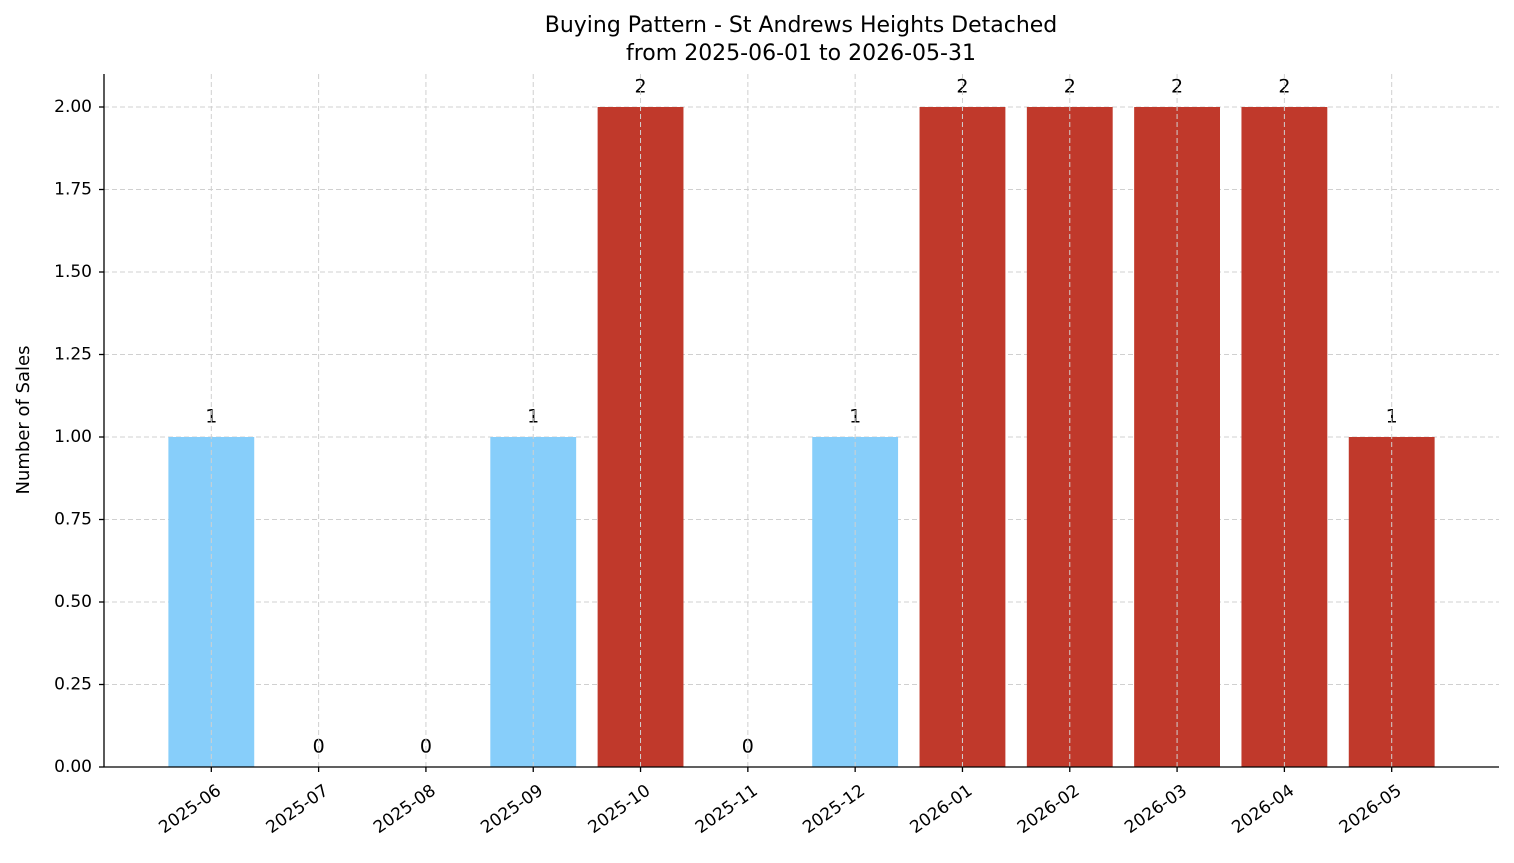 The height and width of the screenshot is (863, 1514). What do you see at coordinates (1049, 809) in the screenshot?
I see `x-tick-label: 2026-02` at bounding box center [1049, 809].